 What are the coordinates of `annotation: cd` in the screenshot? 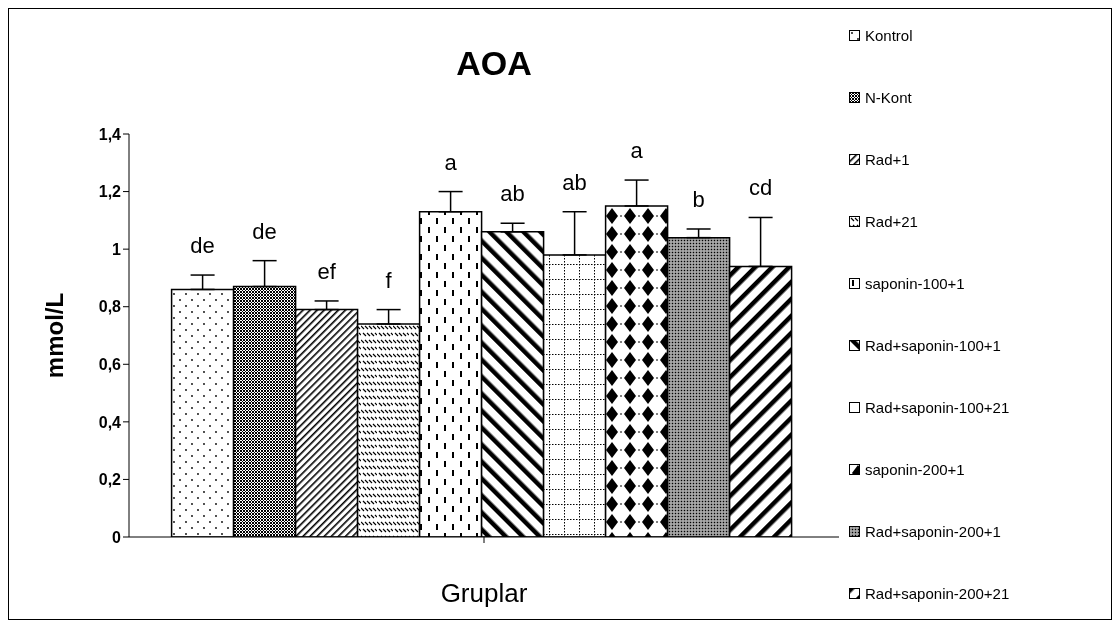 It's located at (760, 188).